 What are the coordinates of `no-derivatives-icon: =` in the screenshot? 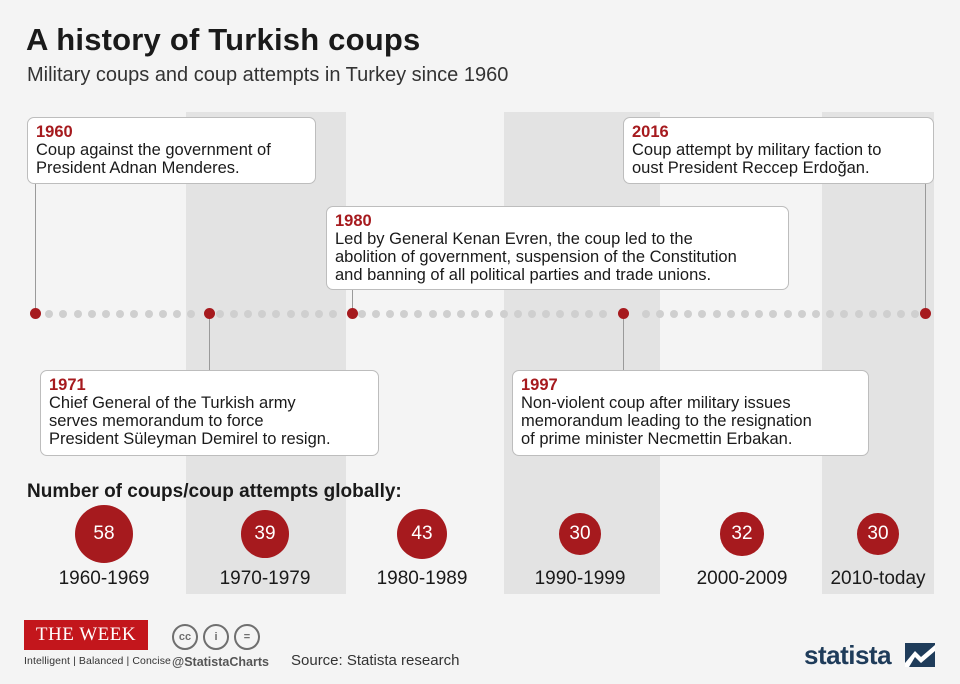 It's located at (247, 637).